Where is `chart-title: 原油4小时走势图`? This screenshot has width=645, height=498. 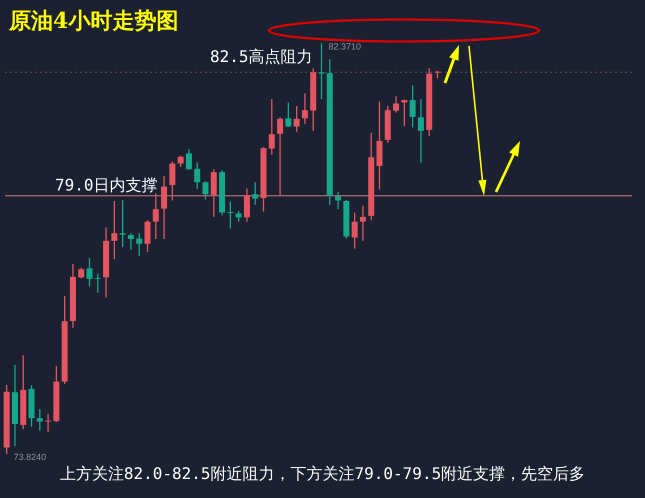 chart-title: 原油4小时走势图 is located at coordinates (93, 21).